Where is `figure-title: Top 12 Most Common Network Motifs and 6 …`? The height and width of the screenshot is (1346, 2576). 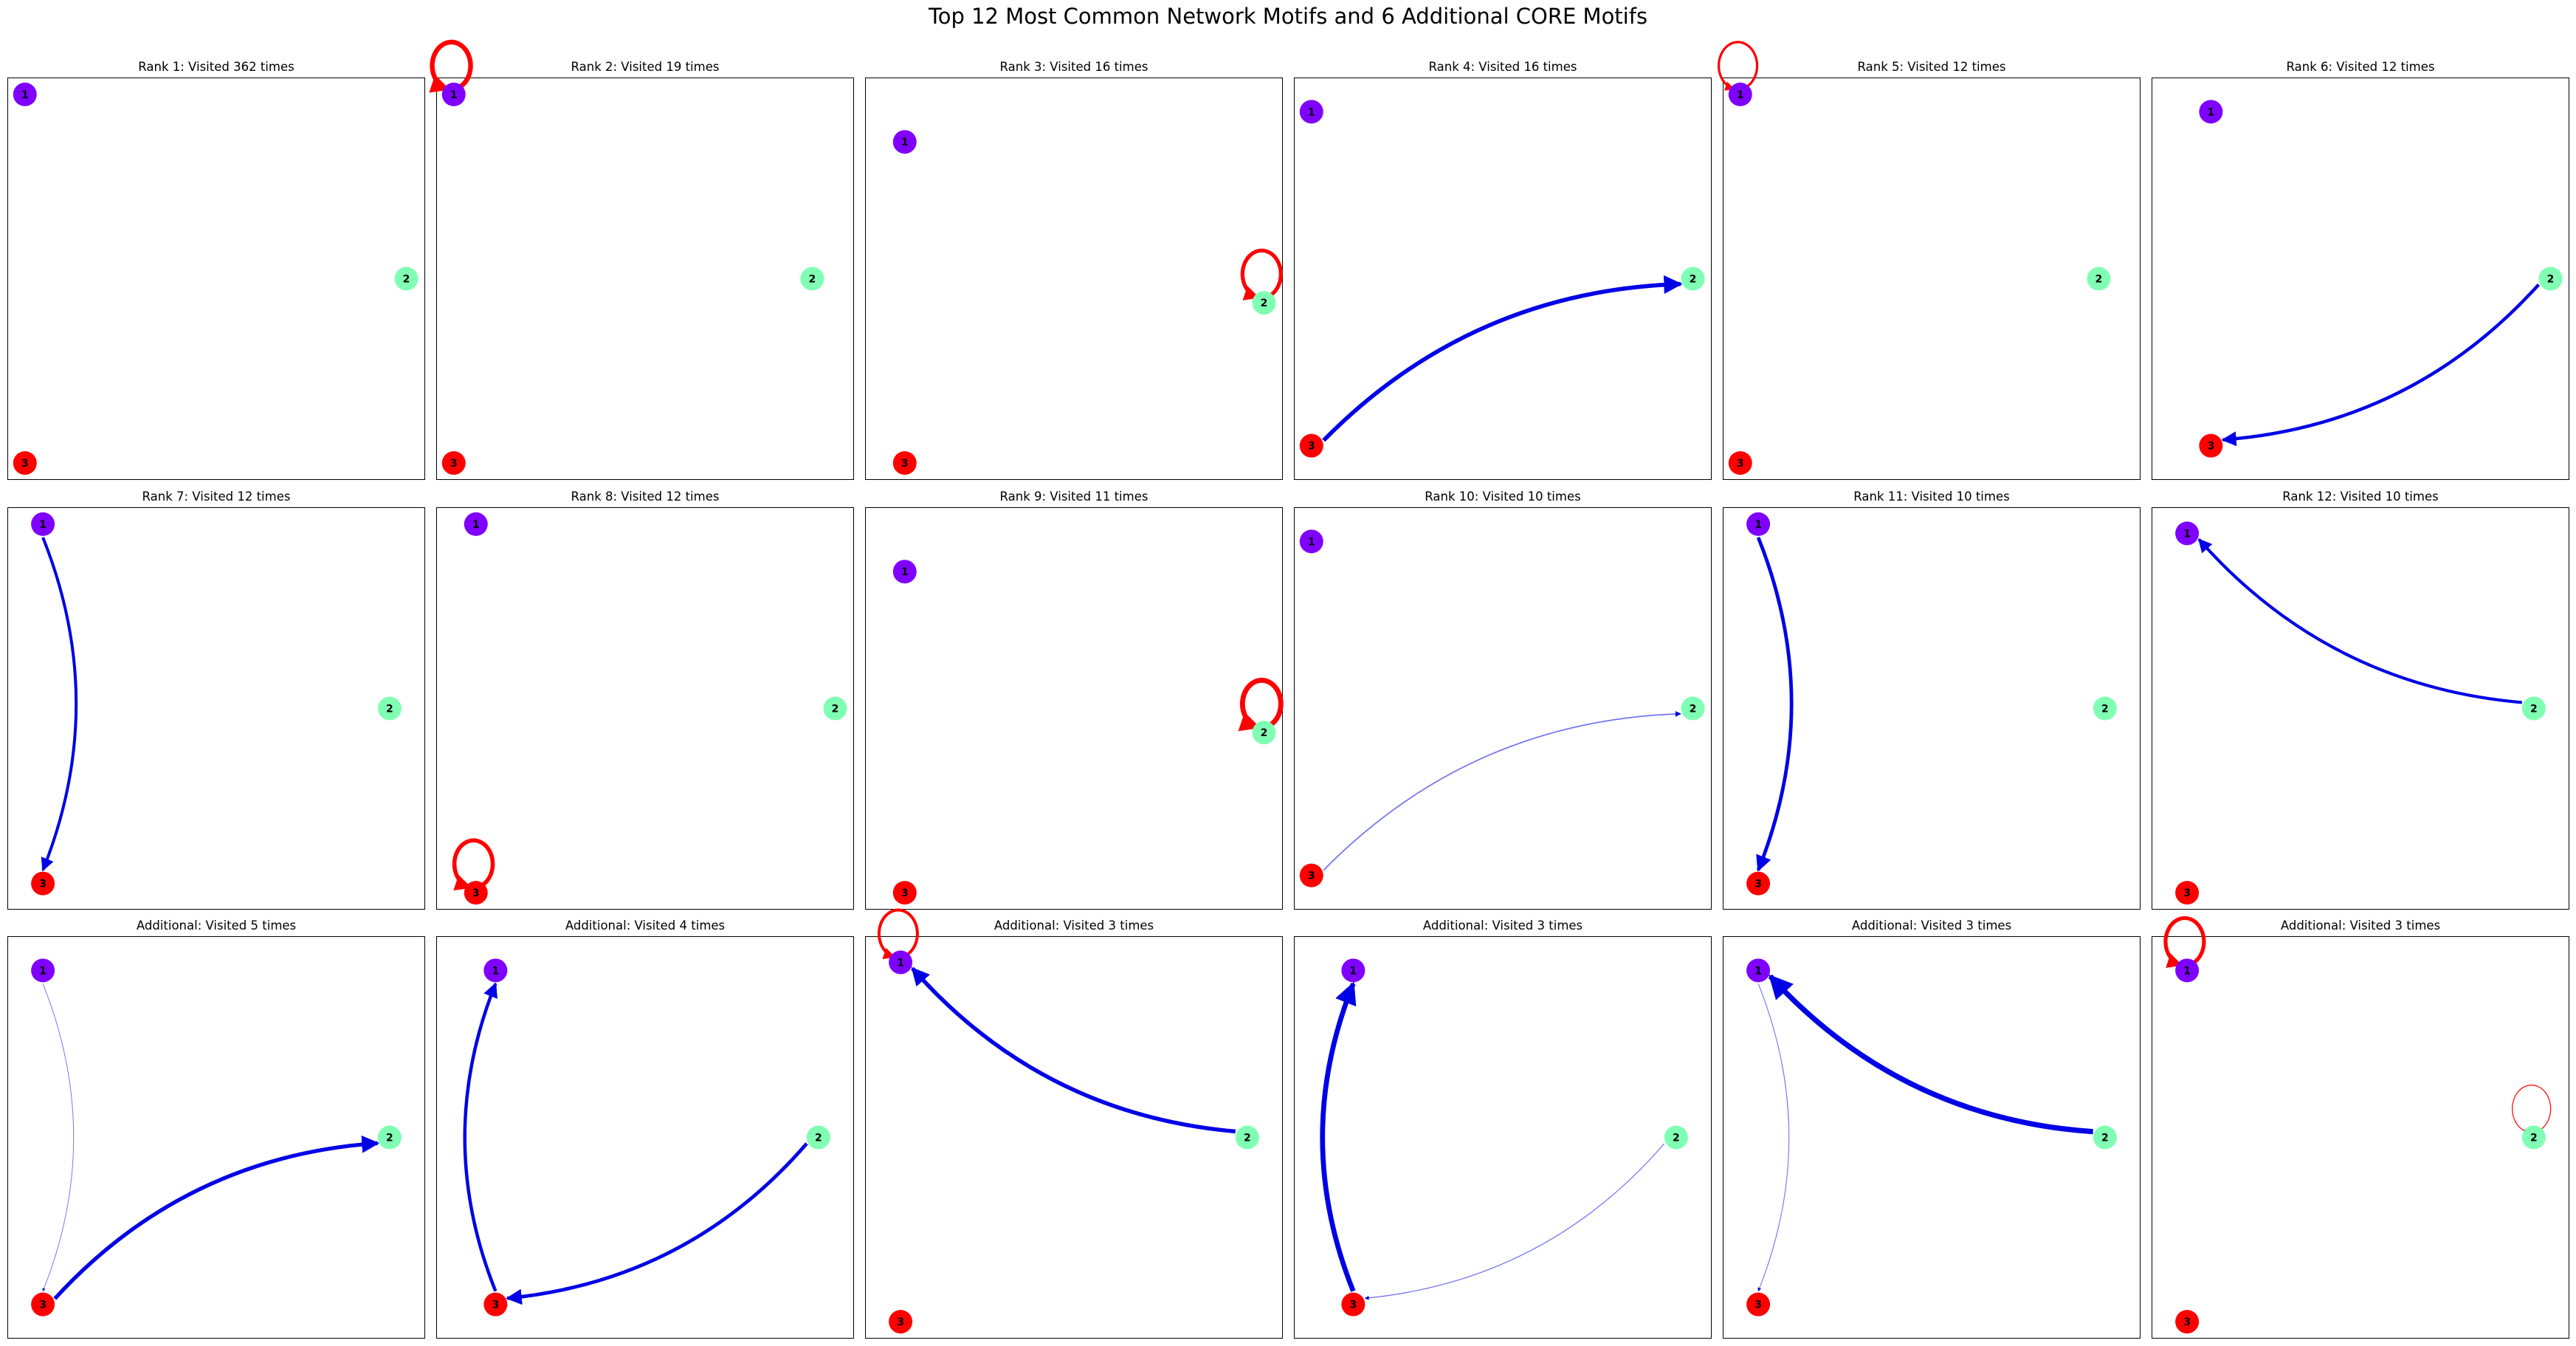
figure-title: Top 12 Most Common Network Motifs and 6 … is located at coordinates (1288, 17).